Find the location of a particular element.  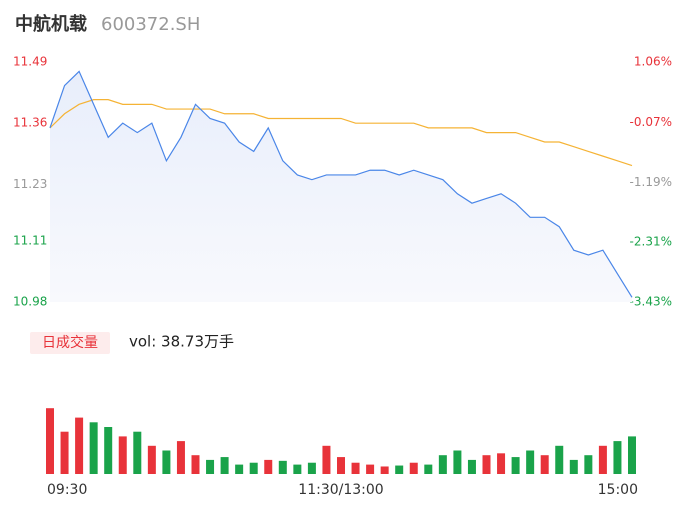

y-tick-label: 11.49 is located at coordinates (30, 62).